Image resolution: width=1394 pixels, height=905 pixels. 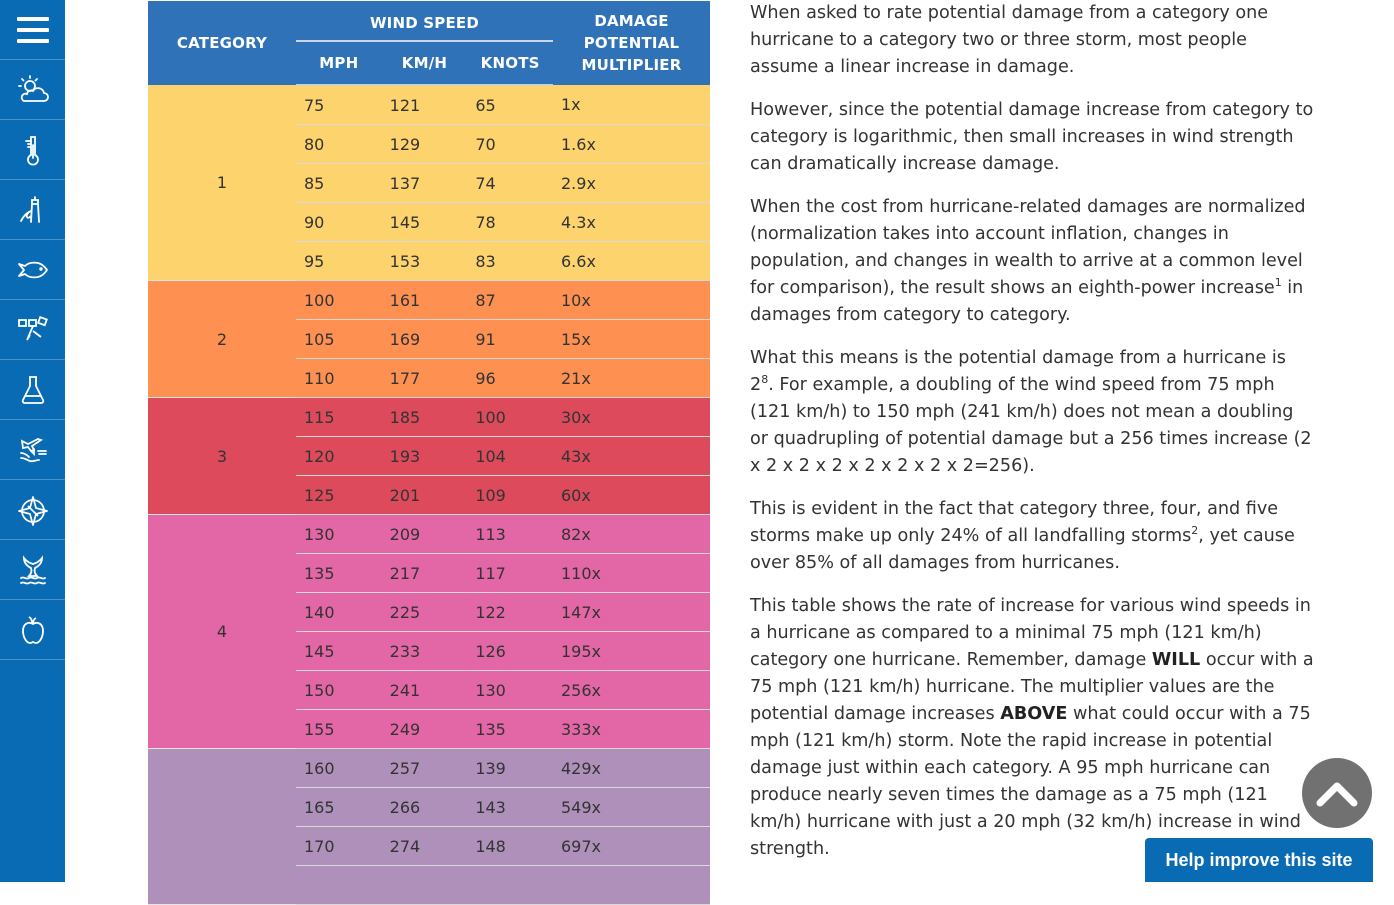 I want to click on sidebar-item-fisheries, so click(x=32, y=270).